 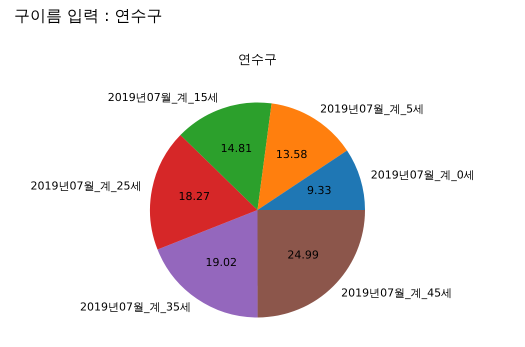 I want to click on slice-label: 2019년07월_계_15세, so click(x=163, y=97).